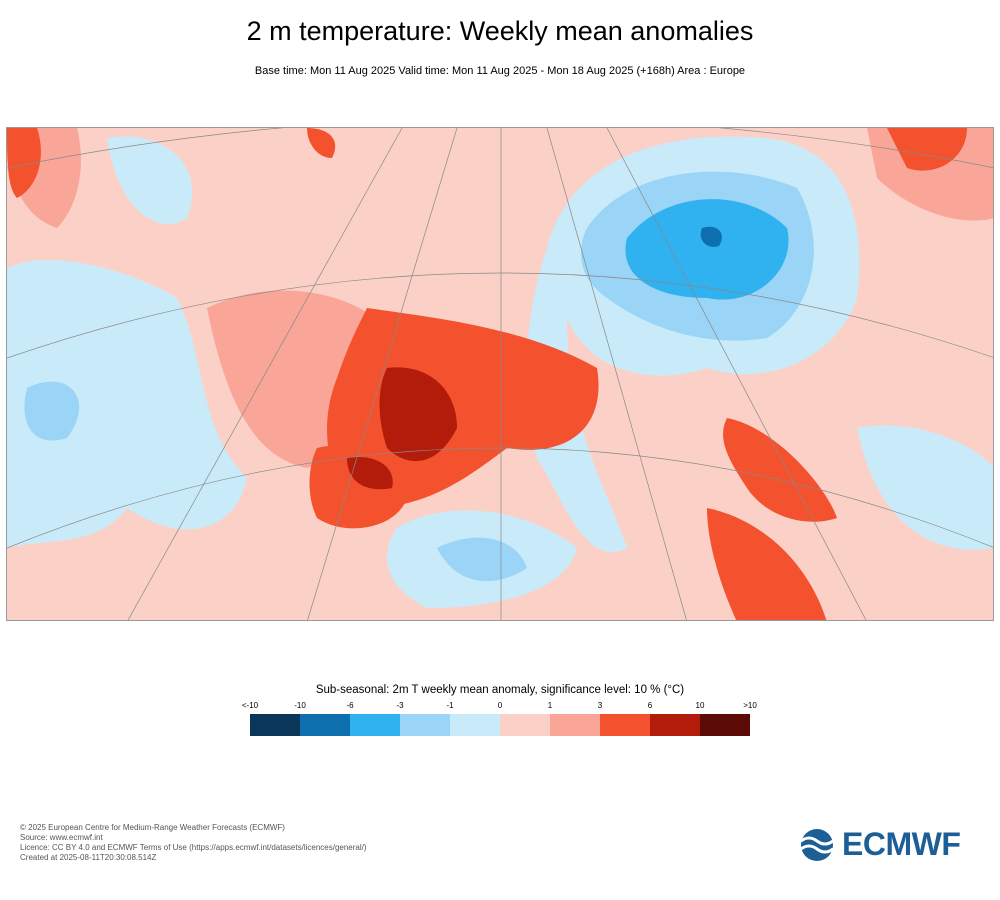 Image resolution: width=1000 pixels, height=900 pixels. Describe the element at coordinates (321, 143) in the screenshot. I see `region-svalbard-hot` at that location.